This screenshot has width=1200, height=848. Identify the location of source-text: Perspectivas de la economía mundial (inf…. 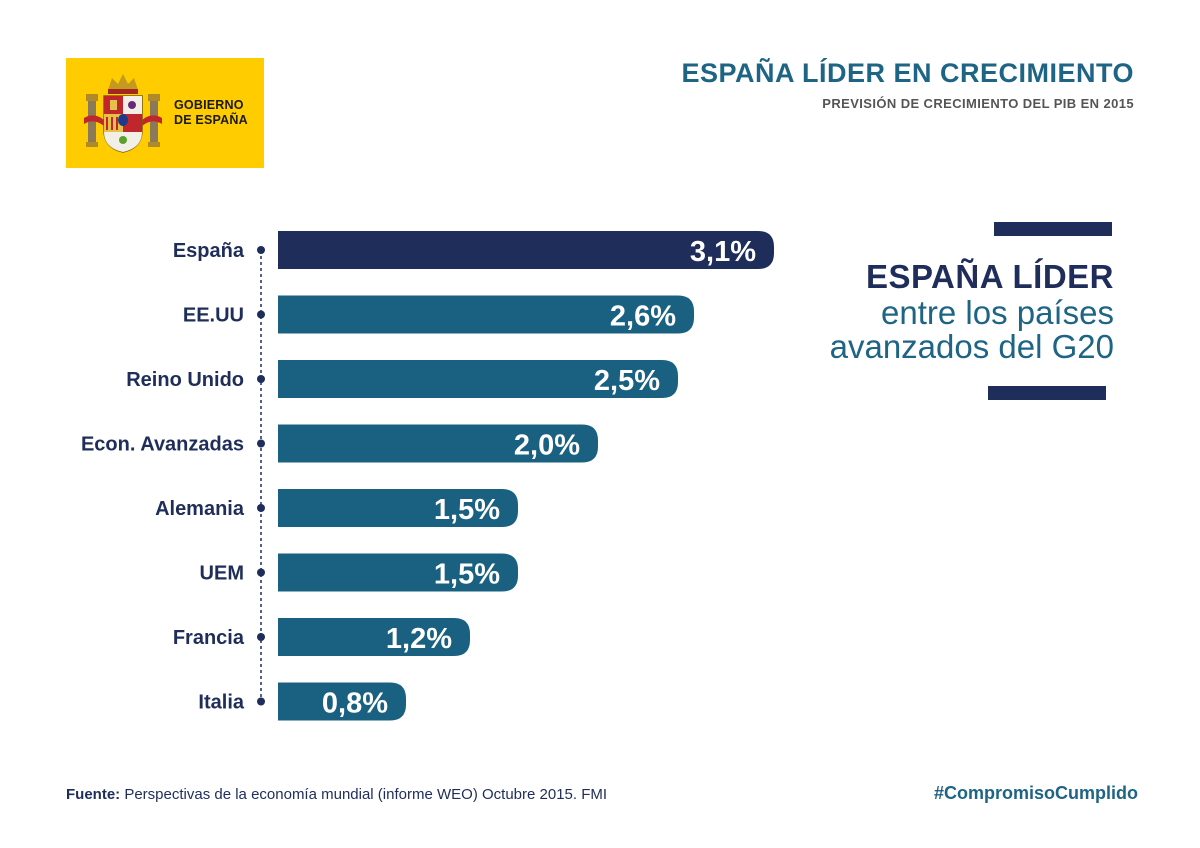
(364, 794).